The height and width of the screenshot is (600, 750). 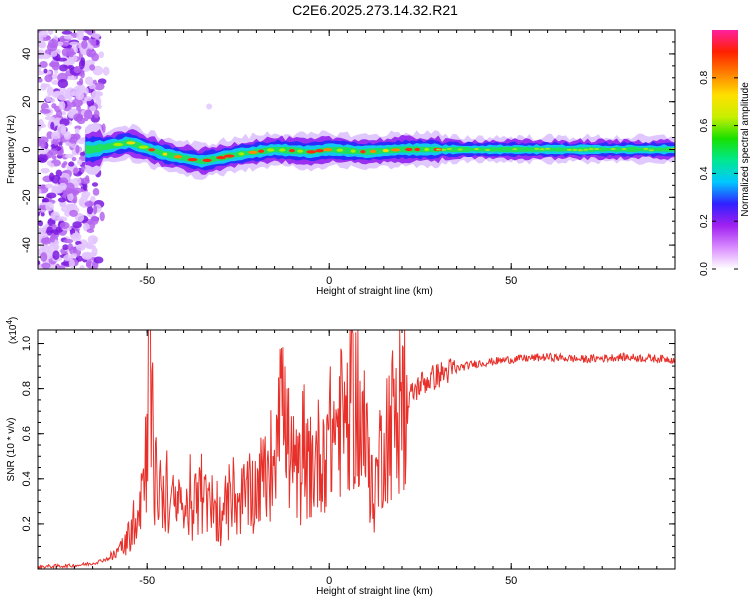 I want to click on y-tick-label: 1.0, so click(x=27, y=343).